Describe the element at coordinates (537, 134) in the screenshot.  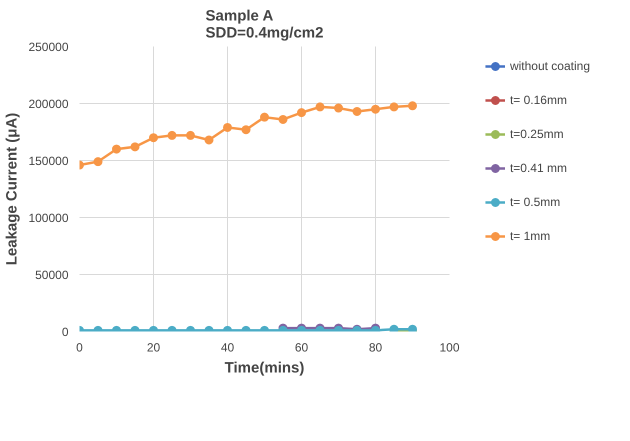
I see `legend-label: t=0.25mm` at that location.